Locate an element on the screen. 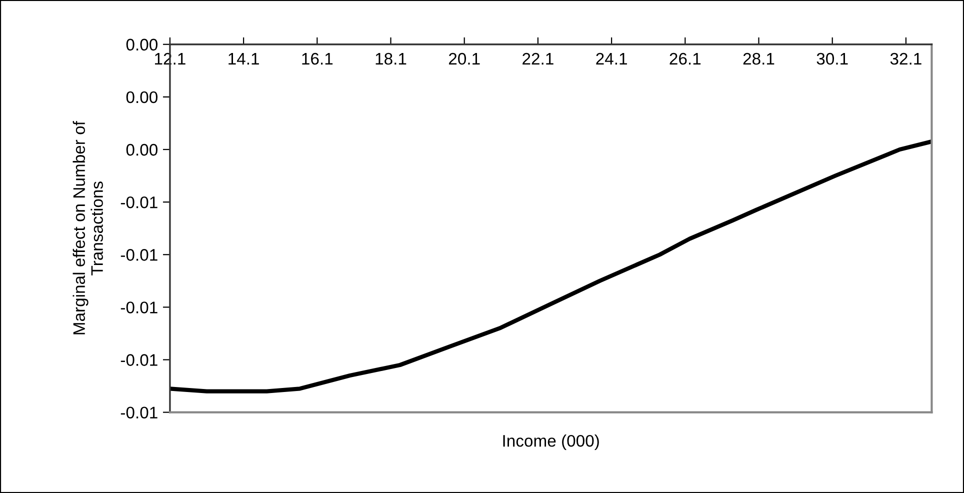 The width and height of the screenshot is (964, 493). x-tick-label: 30.1 is located at coordinates (832, 58).